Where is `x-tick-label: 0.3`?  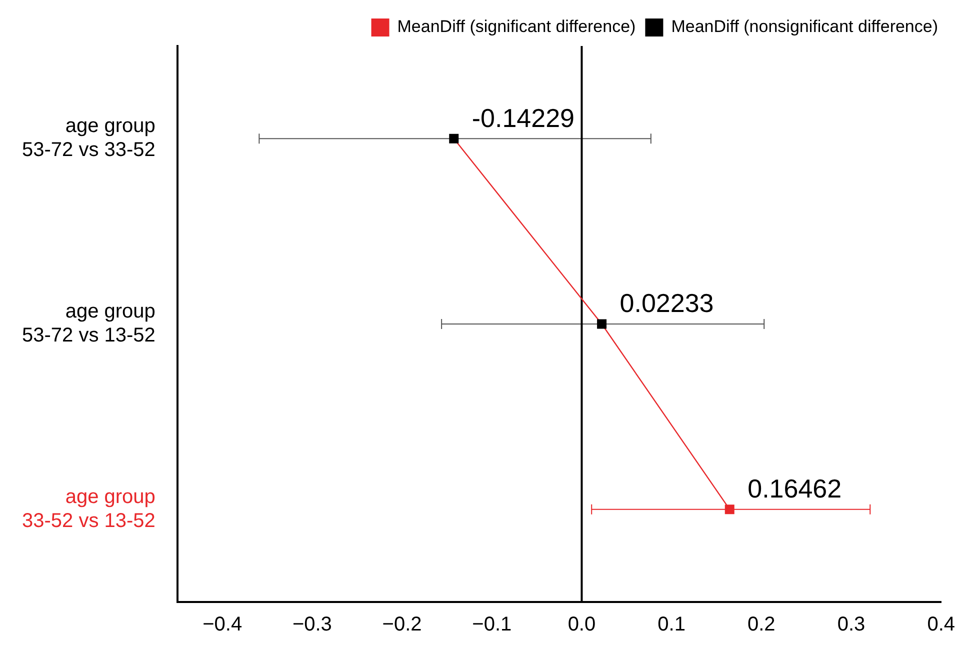
x-tick-label: 0.3 is located at coordinates (851, 625).